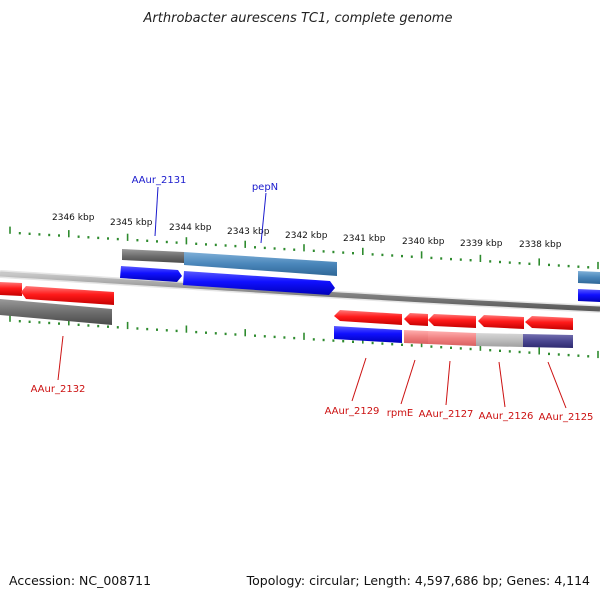 The width and height of the screenshot is (600, 600). What do you see at coordinates (548, 341) in the screenshot?
I see `gene-band-aaur2125` at bounding box center [548, 341].